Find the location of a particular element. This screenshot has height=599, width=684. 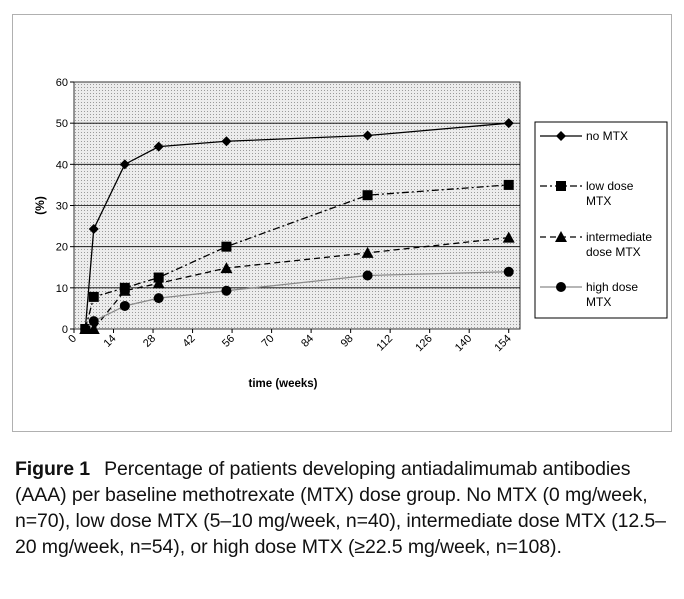

y-tick-label: 30 is located at coordinates (62, 207).